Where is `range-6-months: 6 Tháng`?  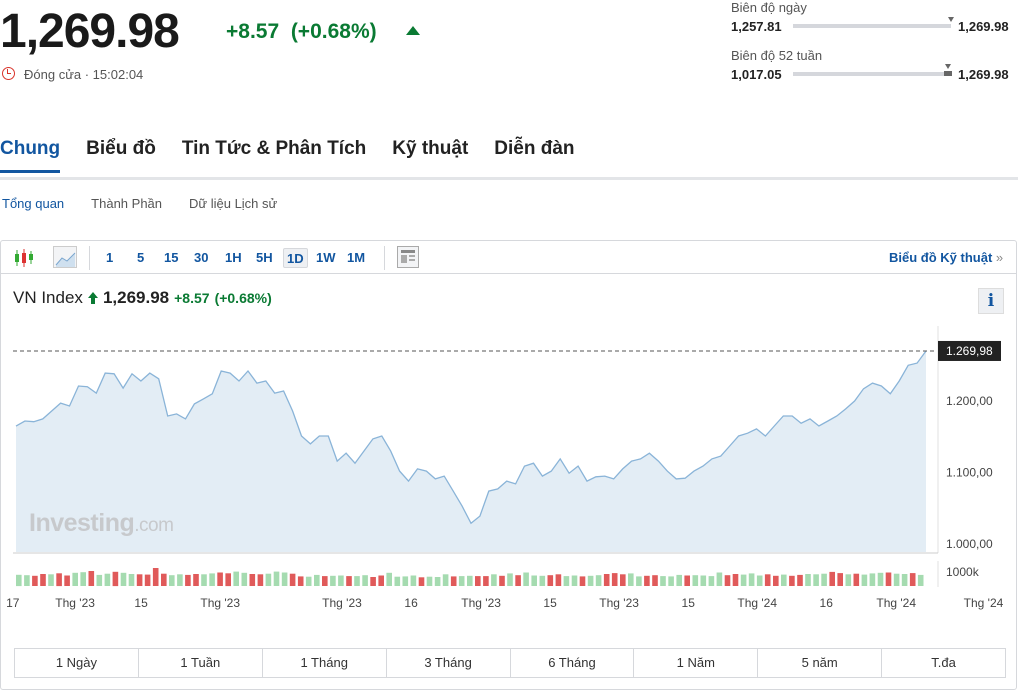 range-6-months: 6 Tháng is located at coordinates (573, 663).